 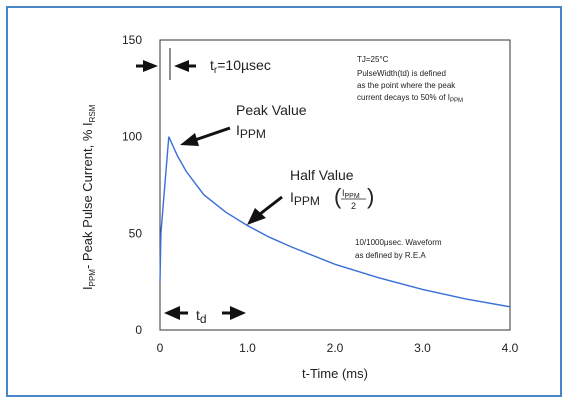 I want to click on frac-numerator: IPPM, so click(x=351, y=194).